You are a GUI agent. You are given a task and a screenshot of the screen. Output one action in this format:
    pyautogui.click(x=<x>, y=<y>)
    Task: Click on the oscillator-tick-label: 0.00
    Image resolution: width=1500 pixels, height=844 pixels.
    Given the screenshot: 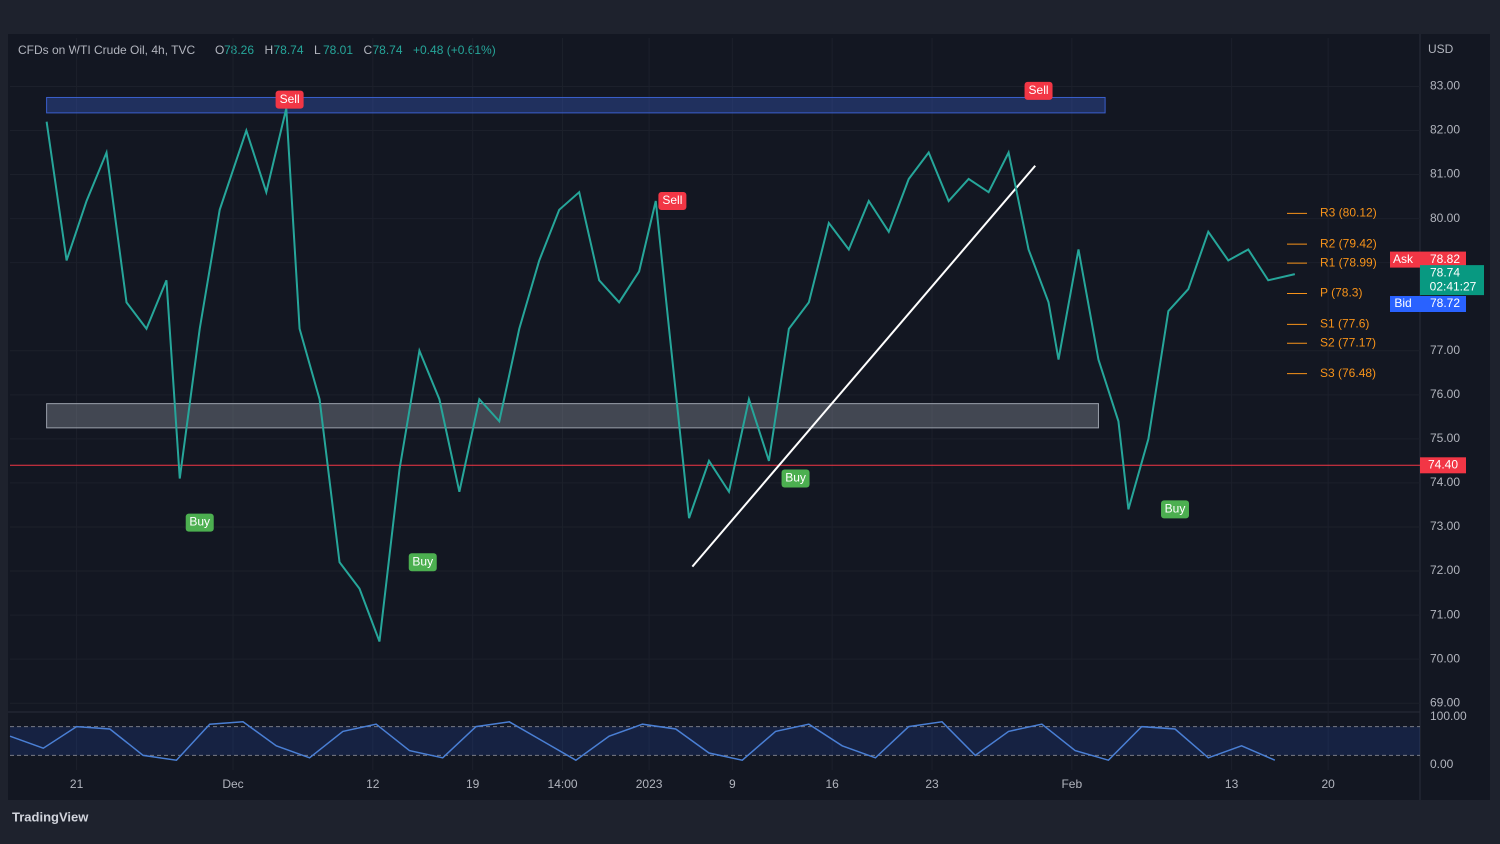 What is the action you would take?
    pyautogui.click(x=1442, y=764)
    